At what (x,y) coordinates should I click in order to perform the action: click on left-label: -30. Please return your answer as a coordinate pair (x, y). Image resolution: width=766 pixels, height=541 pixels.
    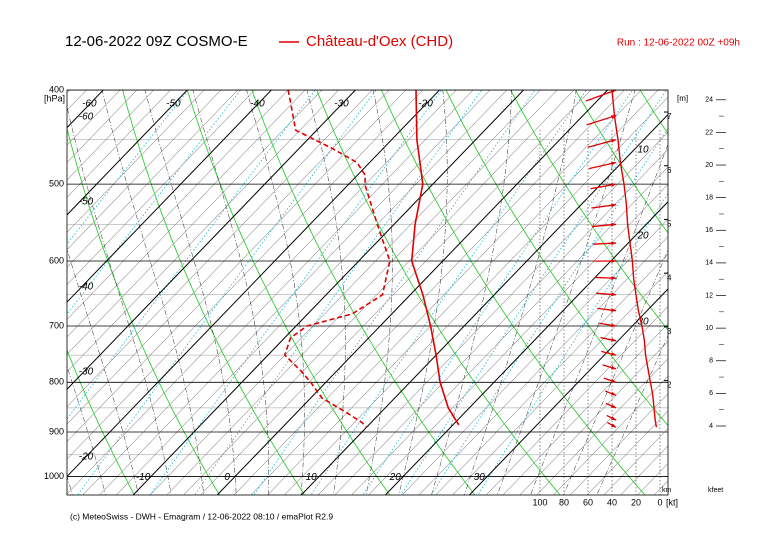
    Looking at the image, I should click on (86, 372).